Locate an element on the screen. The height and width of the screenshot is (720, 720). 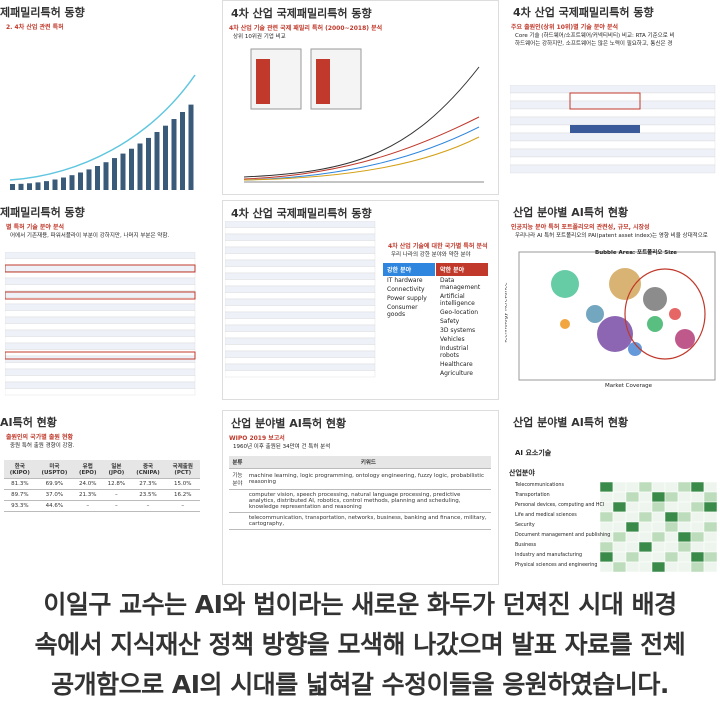
table-cell: 키워드 is located at coordinates (368, 462).